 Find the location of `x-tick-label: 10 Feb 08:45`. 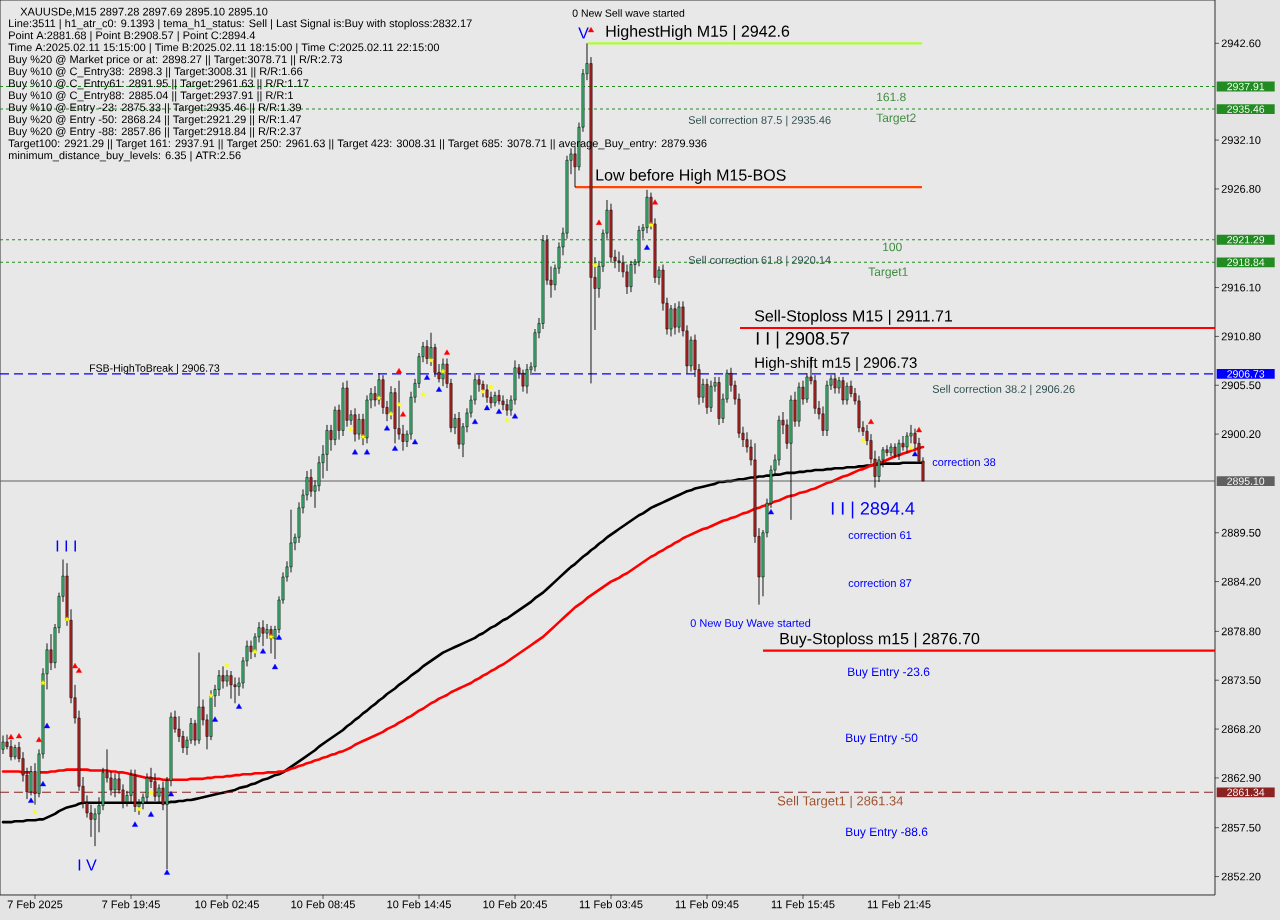

x-tick-label: 10 Feb 08:45 is located at coordinates (323, 904).